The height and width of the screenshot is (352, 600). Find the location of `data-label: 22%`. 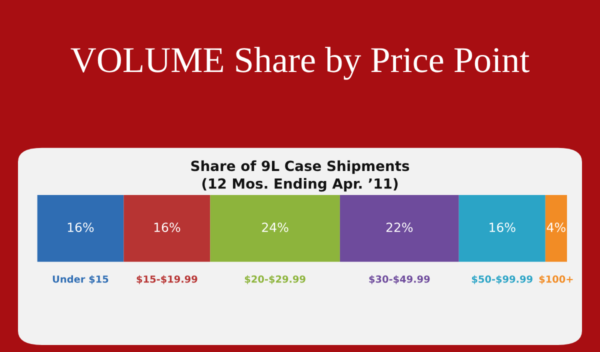

data-label: 22% is located at coordinates (399, 227).